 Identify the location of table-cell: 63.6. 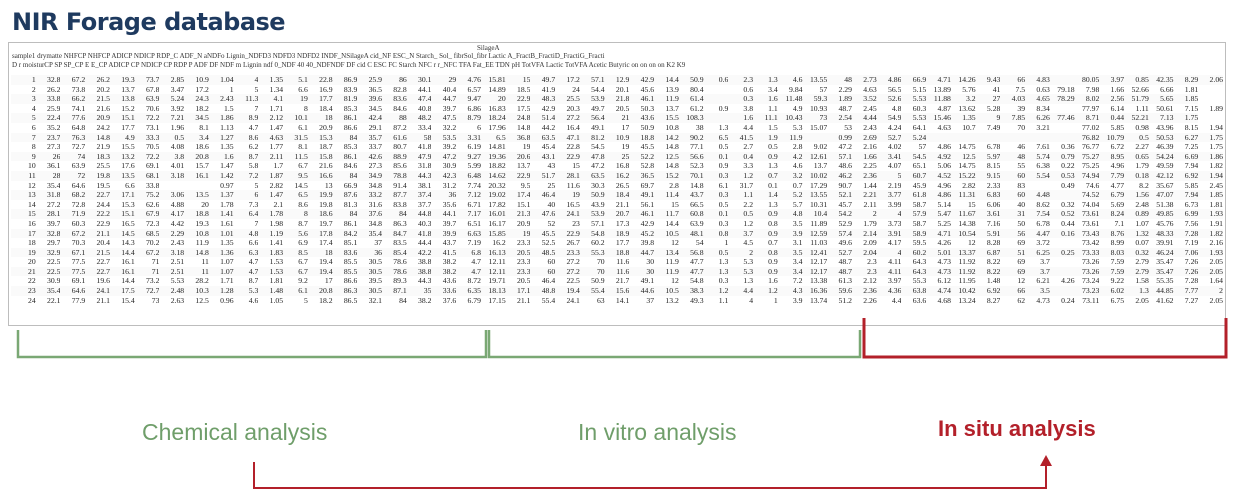
(919, 300).